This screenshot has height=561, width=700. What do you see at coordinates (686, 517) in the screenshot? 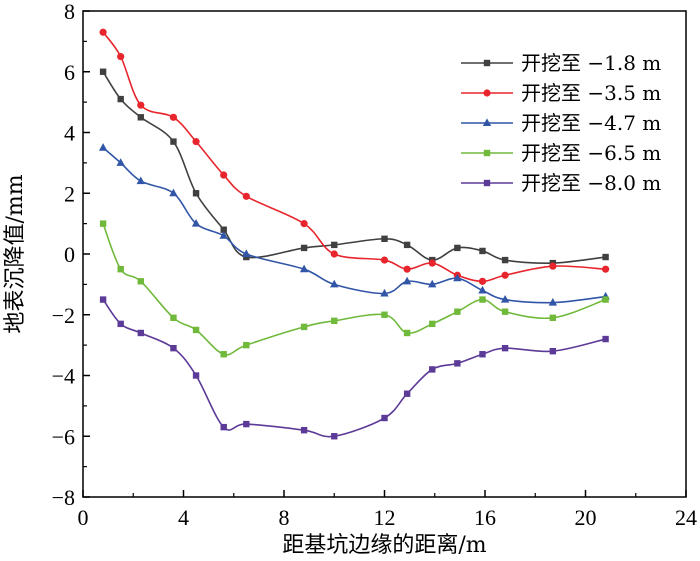
I see `x-tick-label: 24` at bounding box center [686, 517].